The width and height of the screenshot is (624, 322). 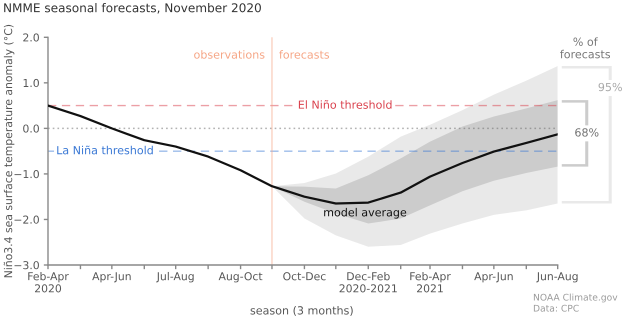 What do you see at coordinates (368, 282) in the screenshot?
I see `x-tick-label: Dec-Feb 2020-2021` at bounding box center [368, 282].